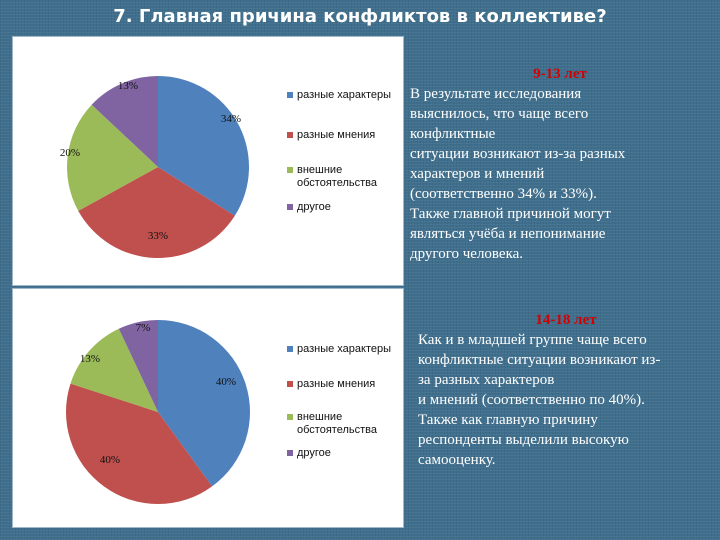  Describe the element at coordinates (143, 328) in the screenshot. I see `slice-data-label: 7%` at that location.